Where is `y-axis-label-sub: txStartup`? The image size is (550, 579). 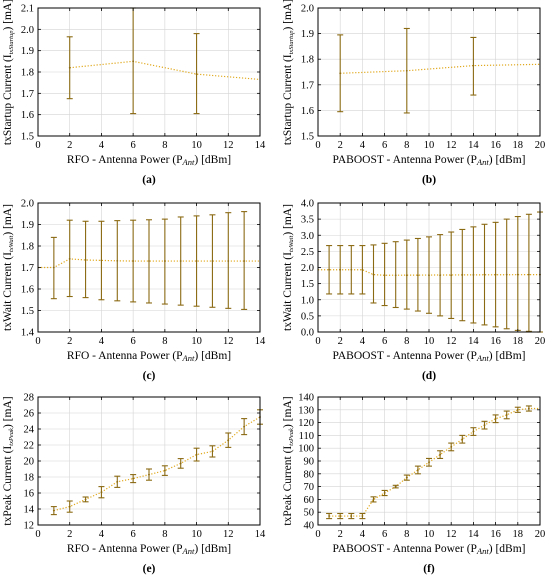
y-axis-label-sub: txStartup is located at coordinates (11, 42).